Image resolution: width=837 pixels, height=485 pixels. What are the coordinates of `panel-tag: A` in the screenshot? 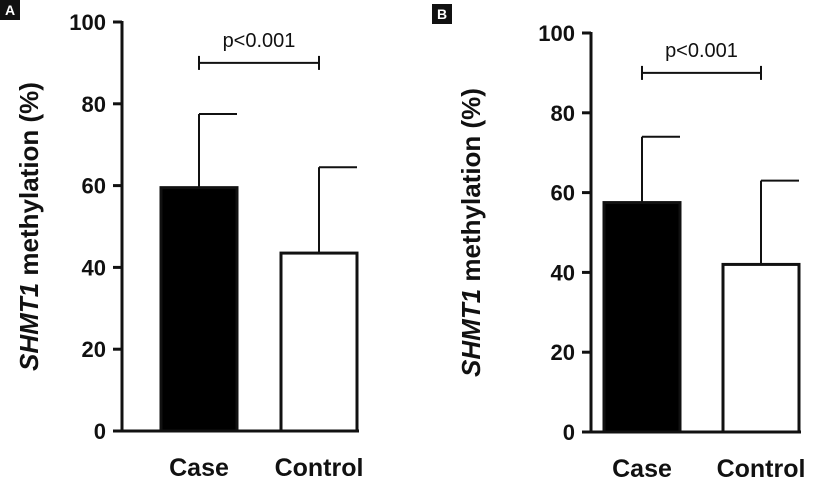 It's located at (10, 10).